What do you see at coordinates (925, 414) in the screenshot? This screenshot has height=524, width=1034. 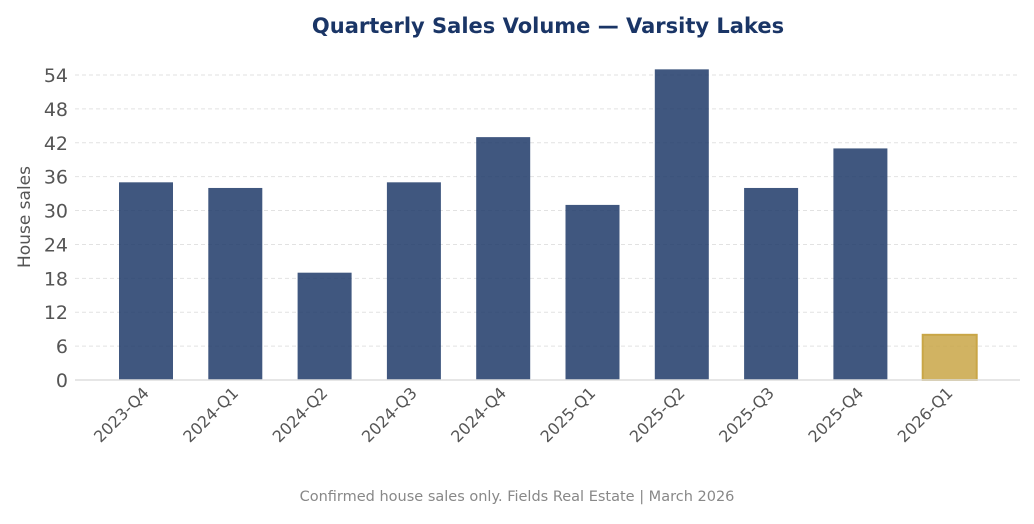 I see `x-tick-label: 2026-Q1` at bounding box center [925, 414].